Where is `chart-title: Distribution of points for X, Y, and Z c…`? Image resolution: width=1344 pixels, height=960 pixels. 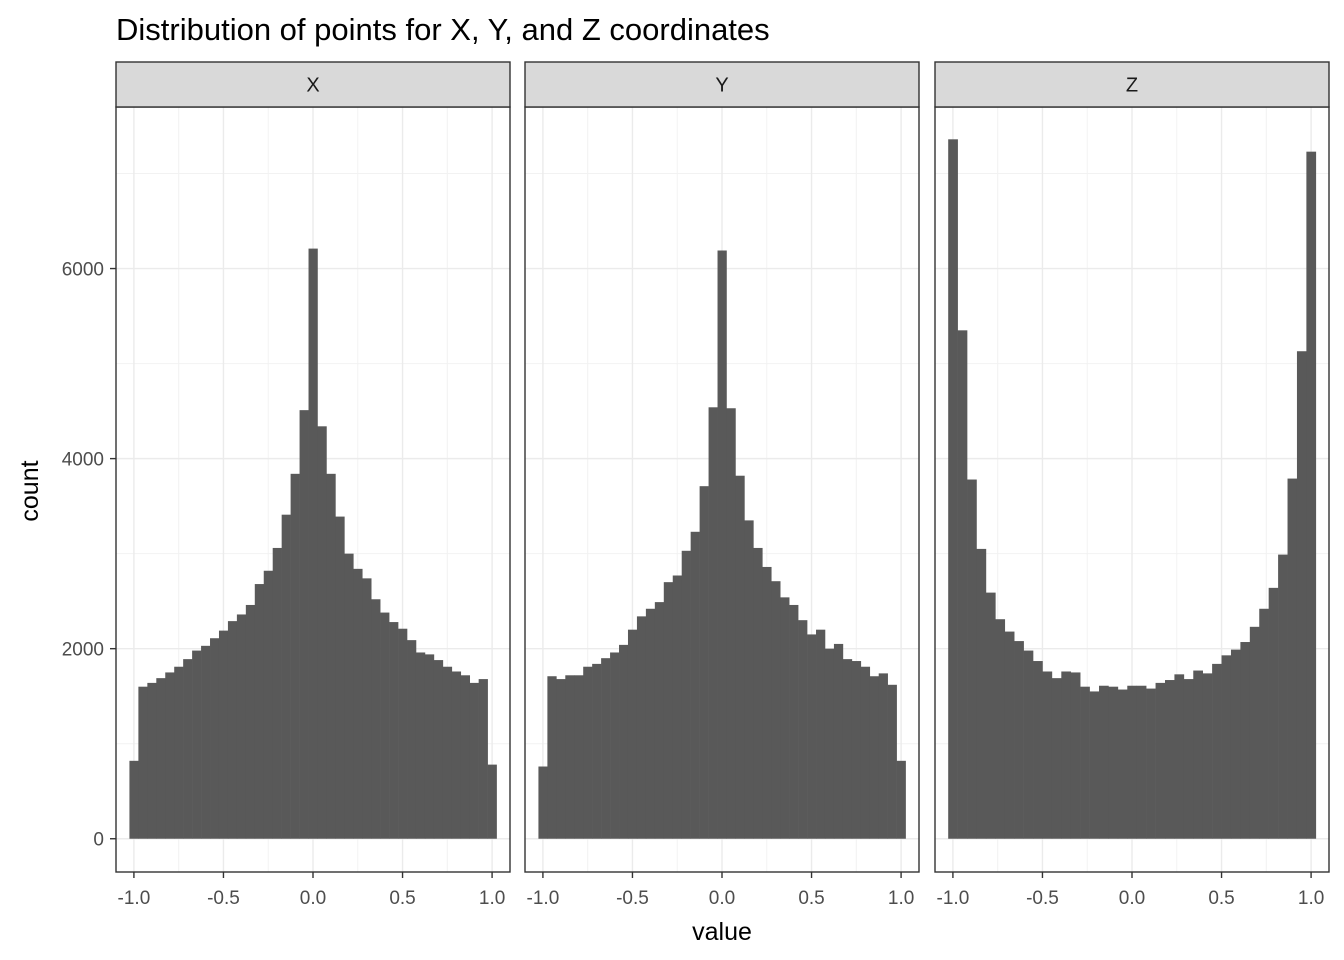 chart-title: Distribution of points for X, Y, and Z c… is located at coordinates (443, 29).